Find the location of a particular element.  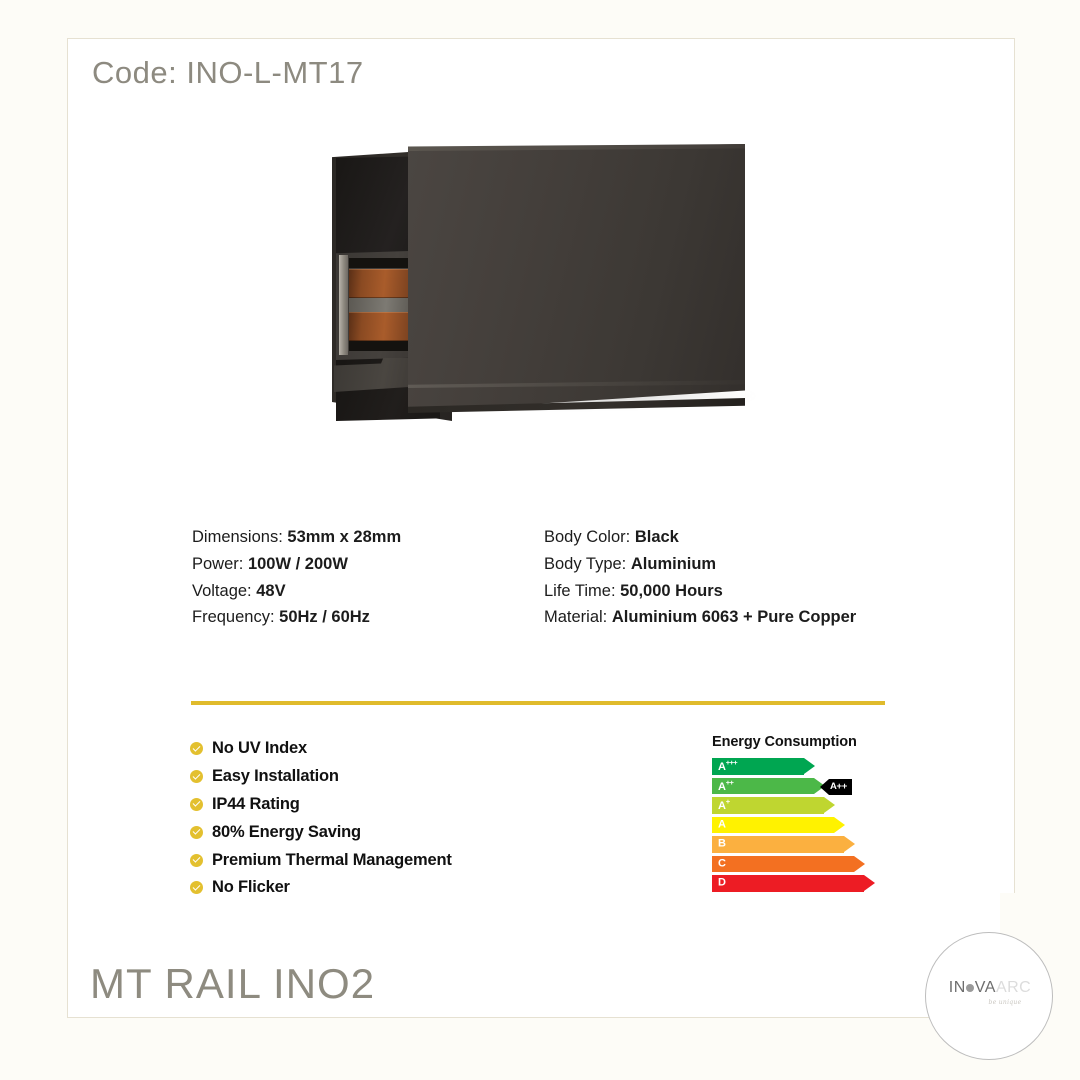

aluminium-spacer is located at coordinates (386, 305).